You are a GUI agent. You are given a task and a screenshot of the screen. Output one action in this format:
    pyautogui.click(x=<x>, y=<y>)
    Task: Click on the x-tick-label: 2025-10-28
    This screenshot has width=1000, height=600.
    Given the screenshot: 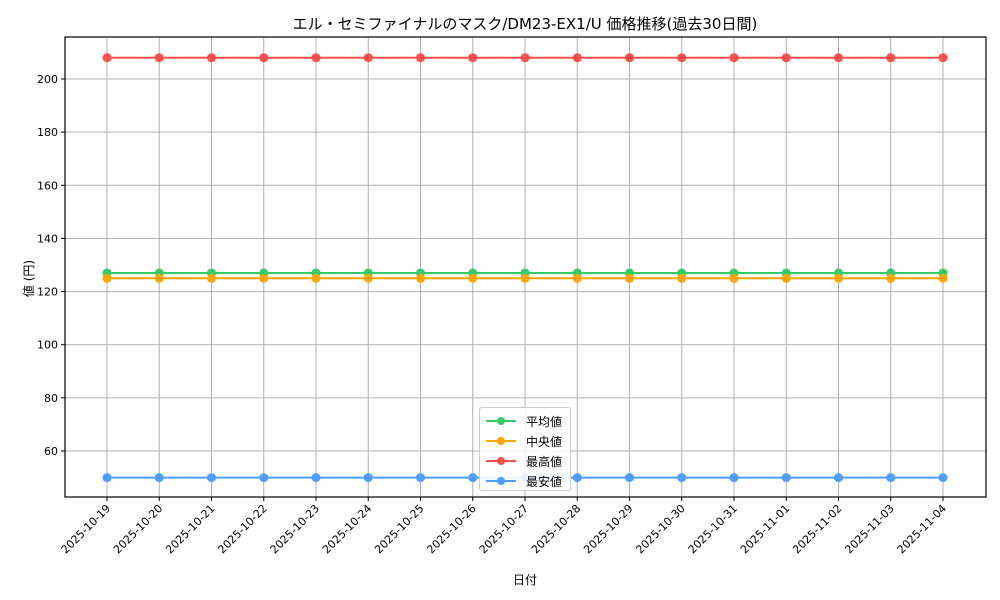 What is the action you would take?
    pyautogui.click(x=556, y=529)
    